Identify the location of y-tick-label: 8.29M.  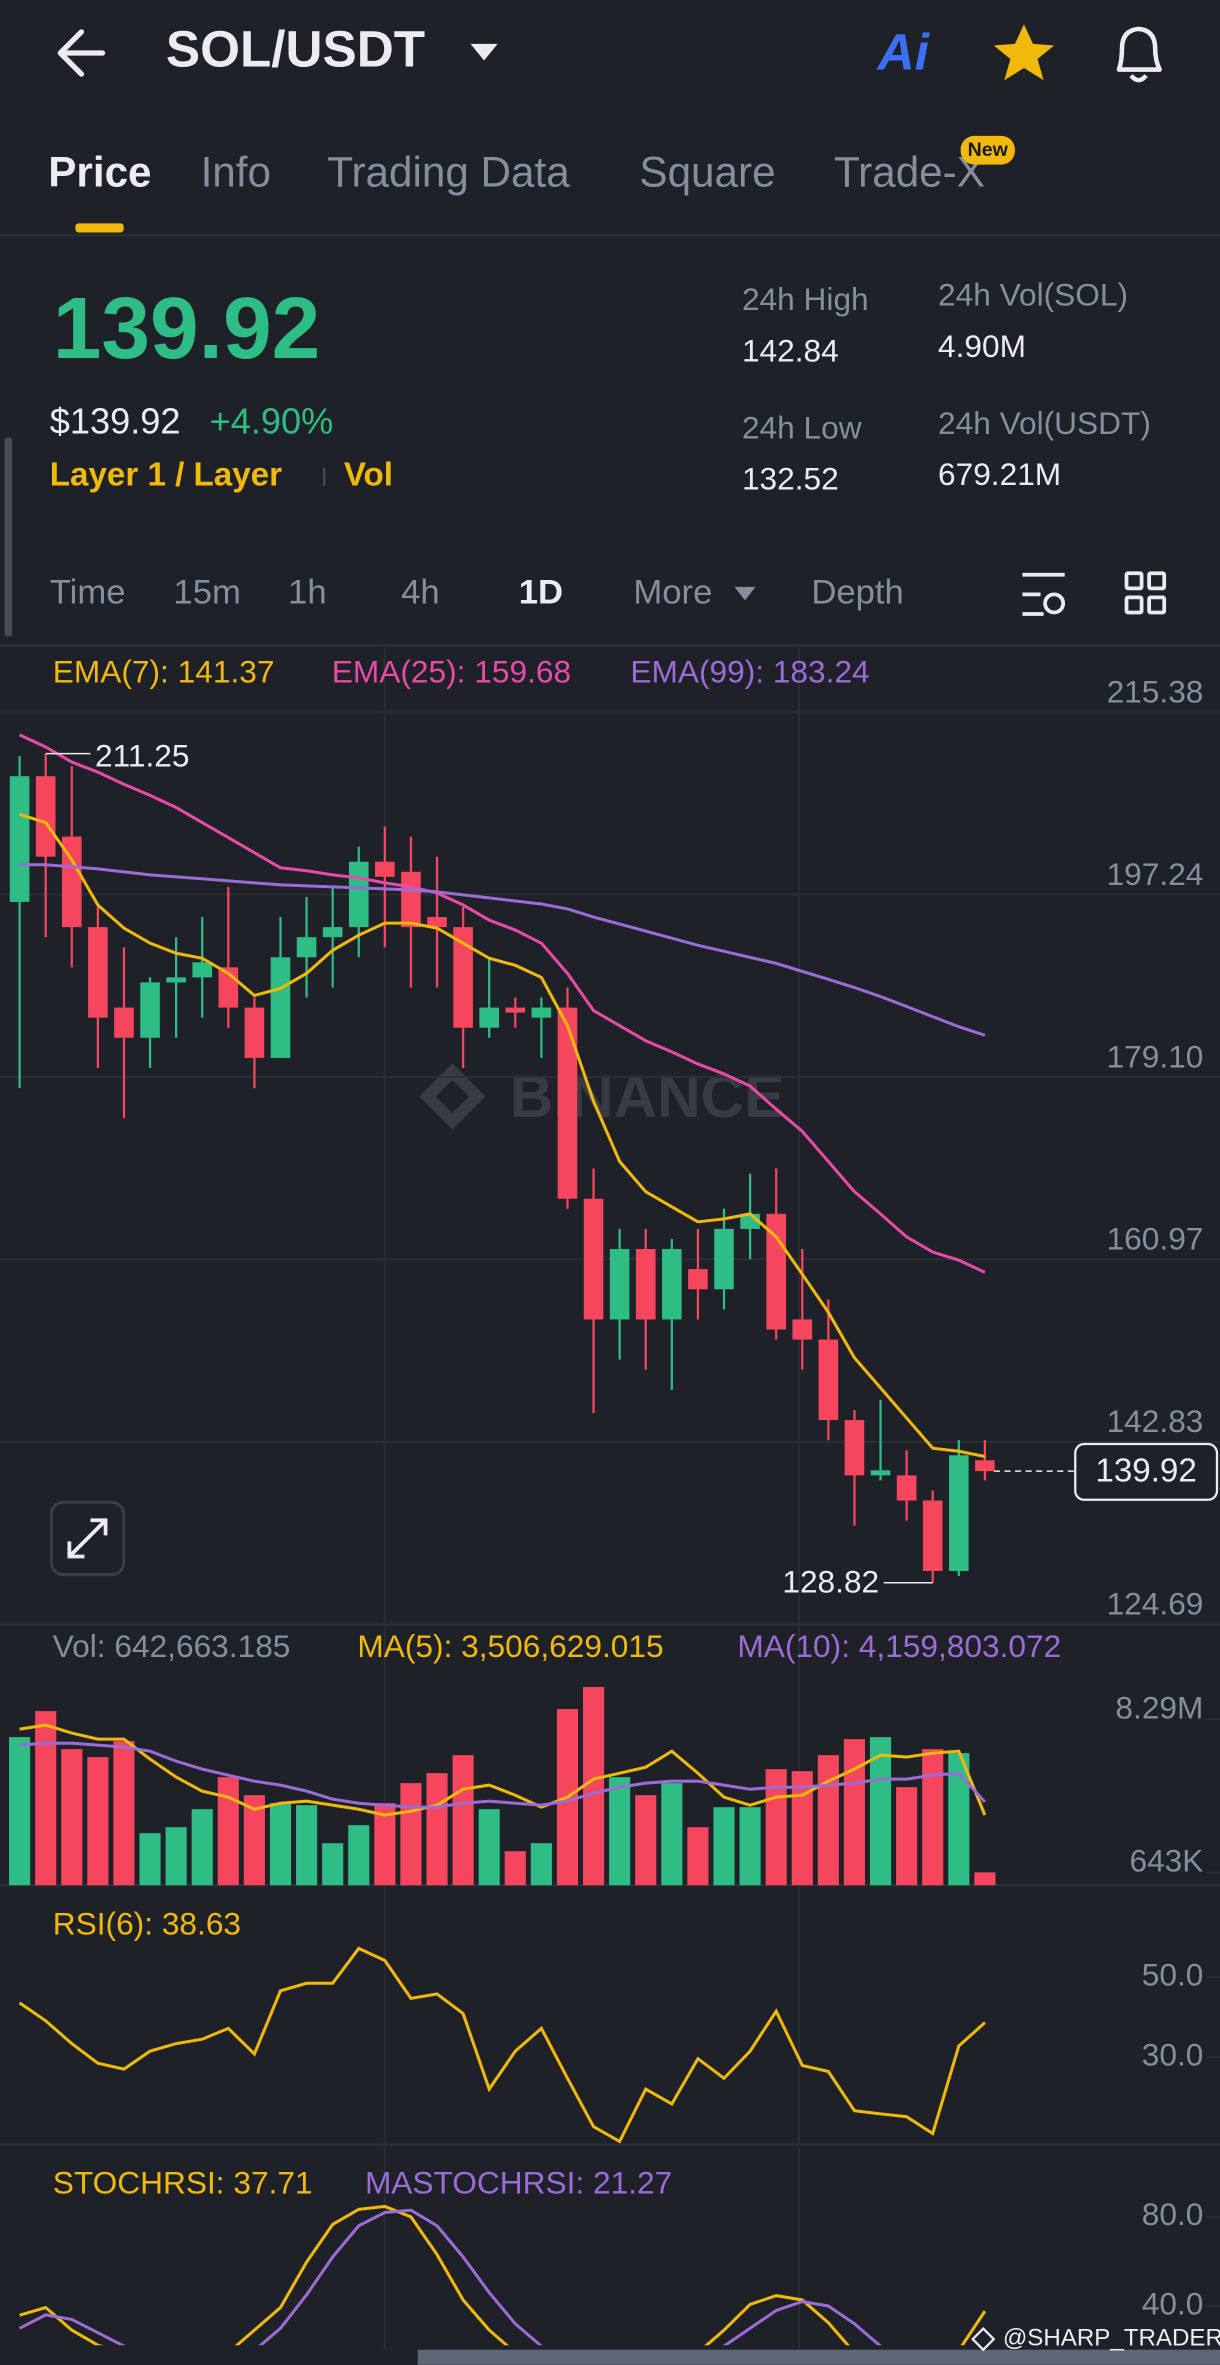
(1159, 1708).